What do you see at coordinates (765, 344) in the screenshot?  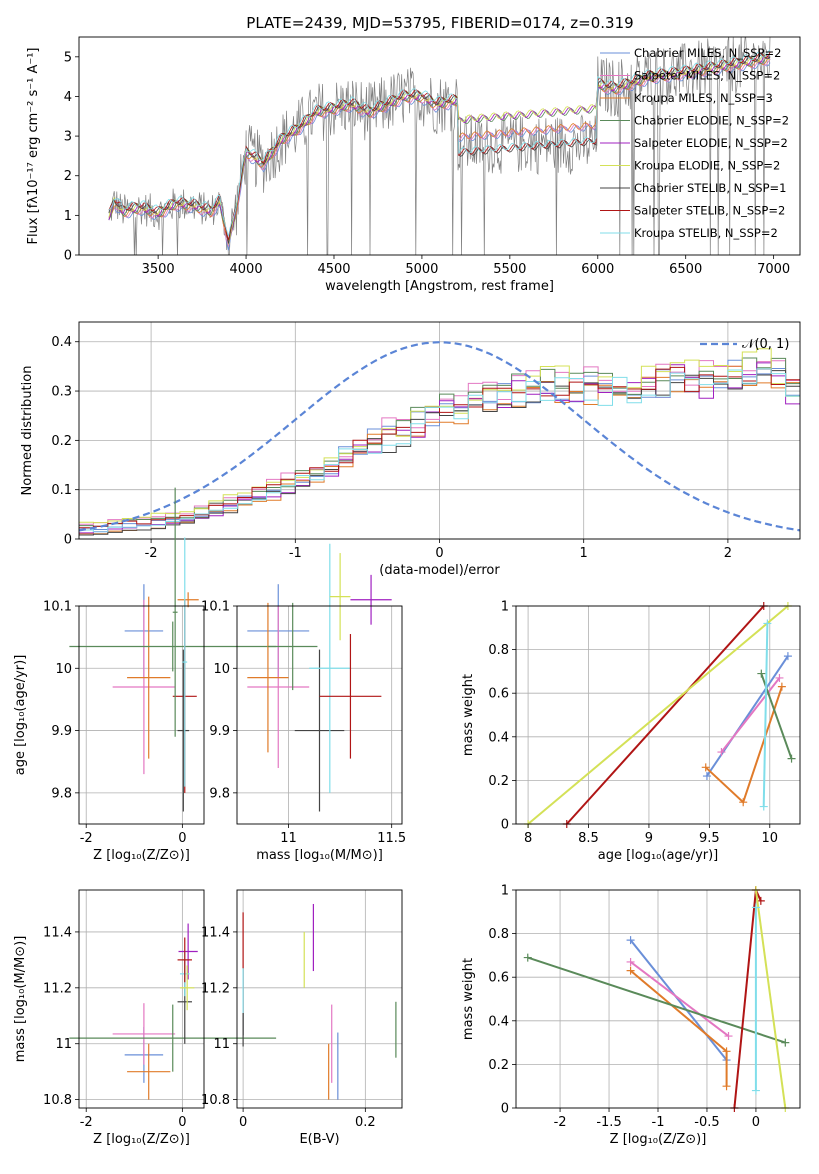 I see `legend-label: 𝒩(0, 1)` at bounding box center [765, 344].